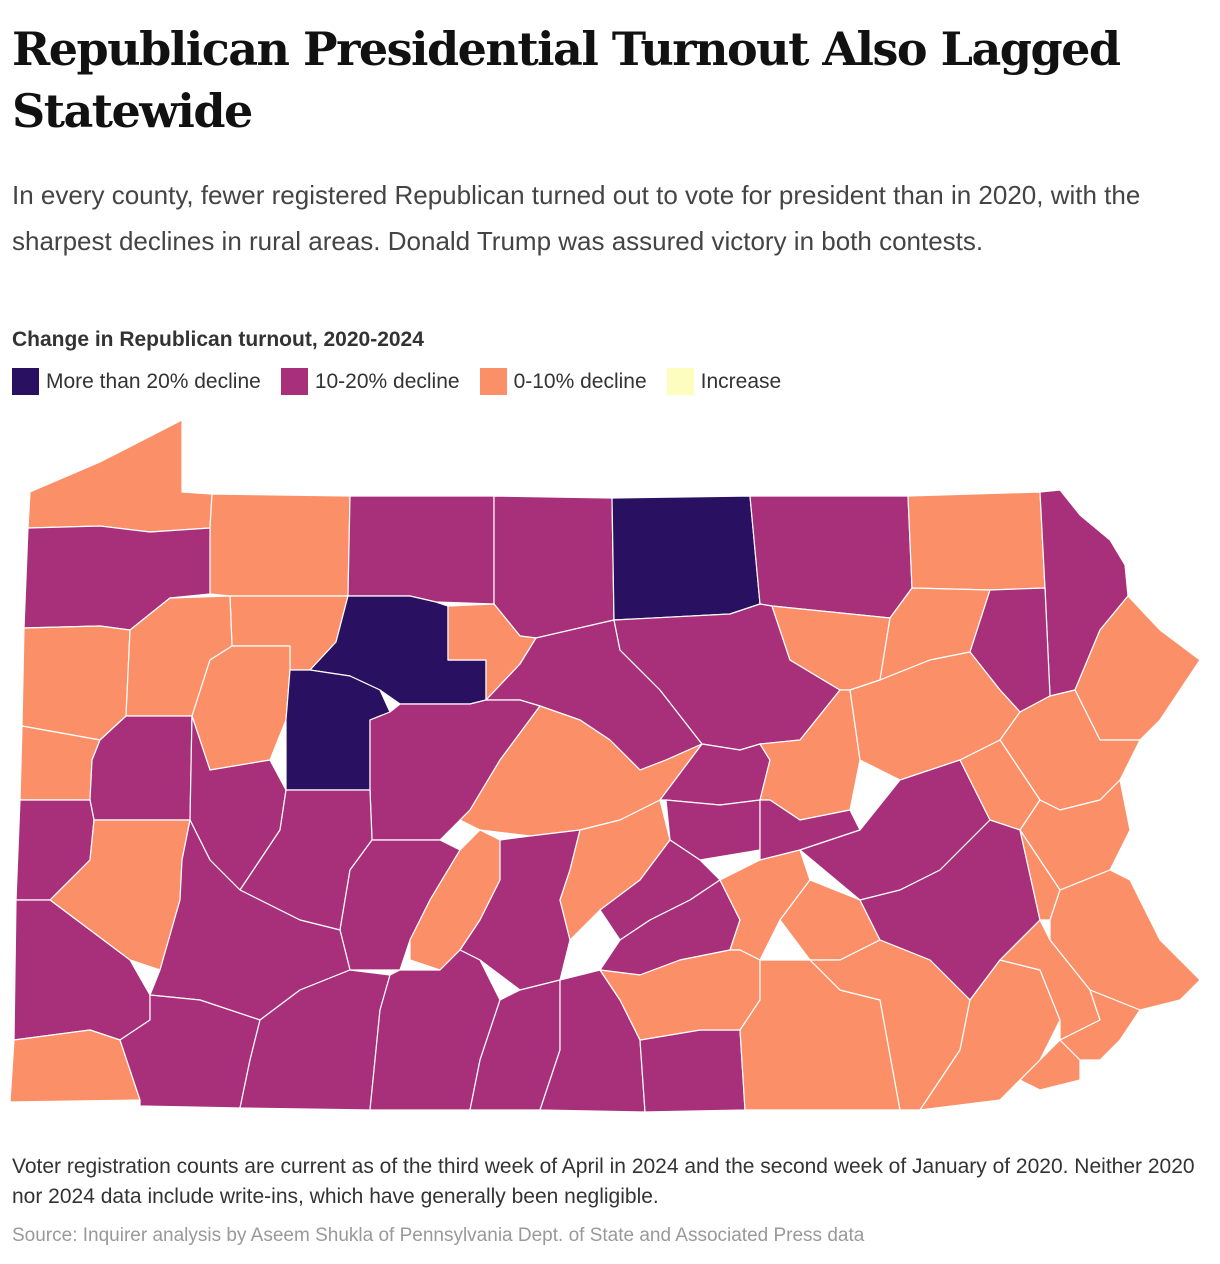  Describe the element at coordinates (765, 905) in the screenshot. I see `county-dauphin` at that location.